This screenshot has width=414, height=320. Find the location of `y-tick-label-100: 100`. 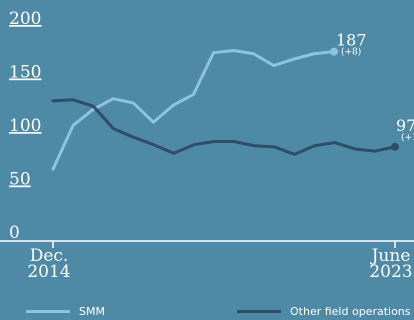

y-tick-label-100: 100 is located at coordinates (25, 126).